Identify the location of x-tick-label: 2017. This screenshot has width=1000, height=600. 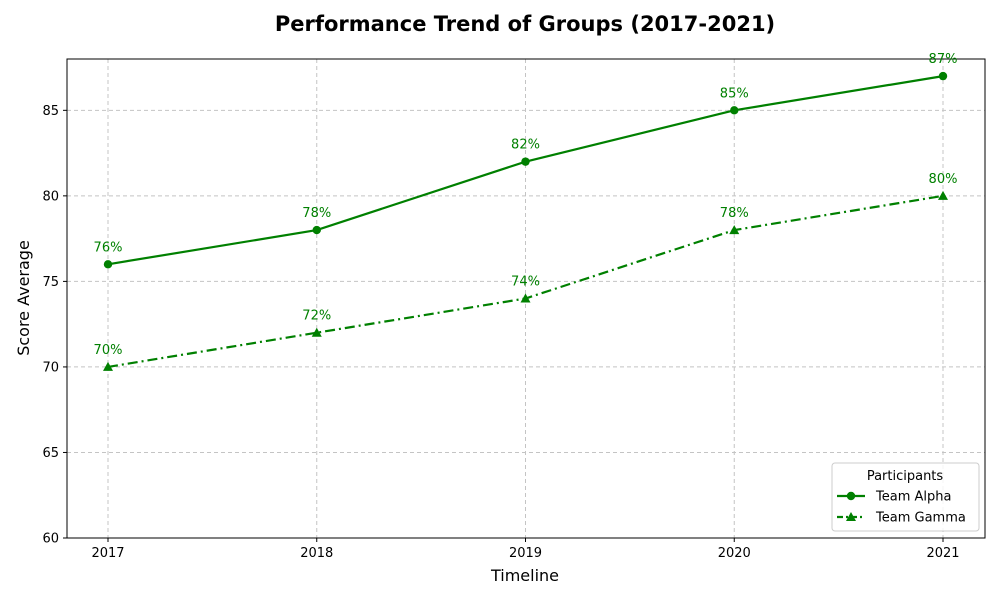
(107, 553).